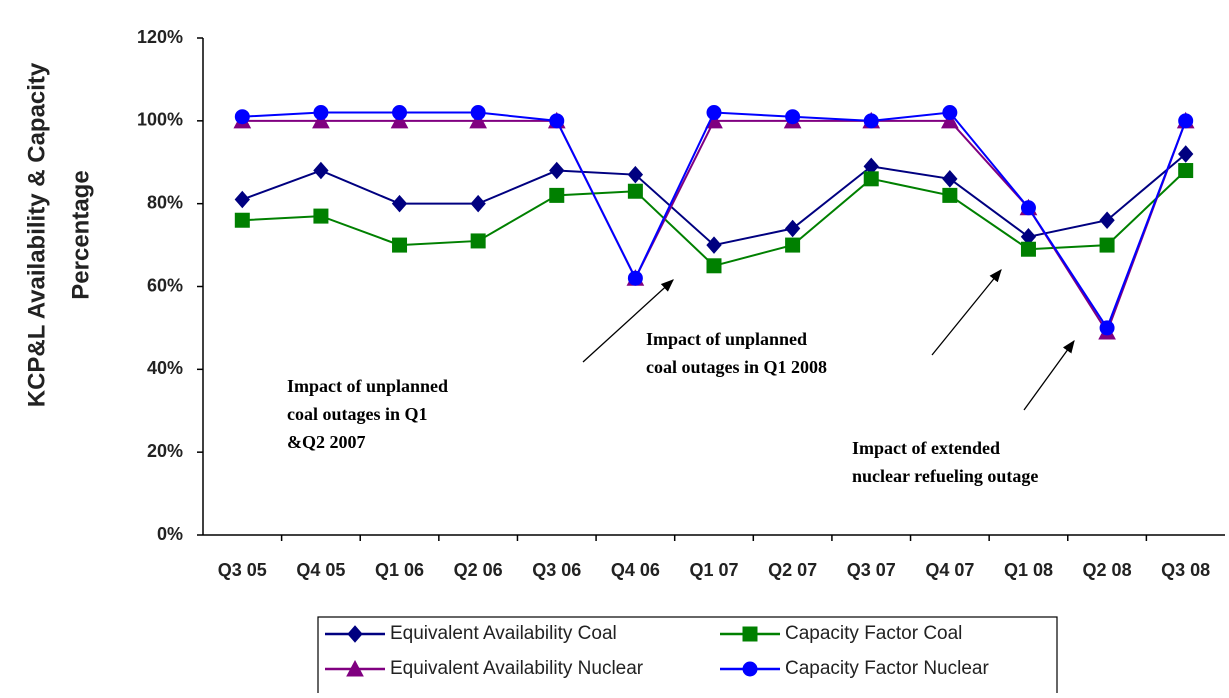  I want to click on annotation: &Q2 2007, so click(326, 442).